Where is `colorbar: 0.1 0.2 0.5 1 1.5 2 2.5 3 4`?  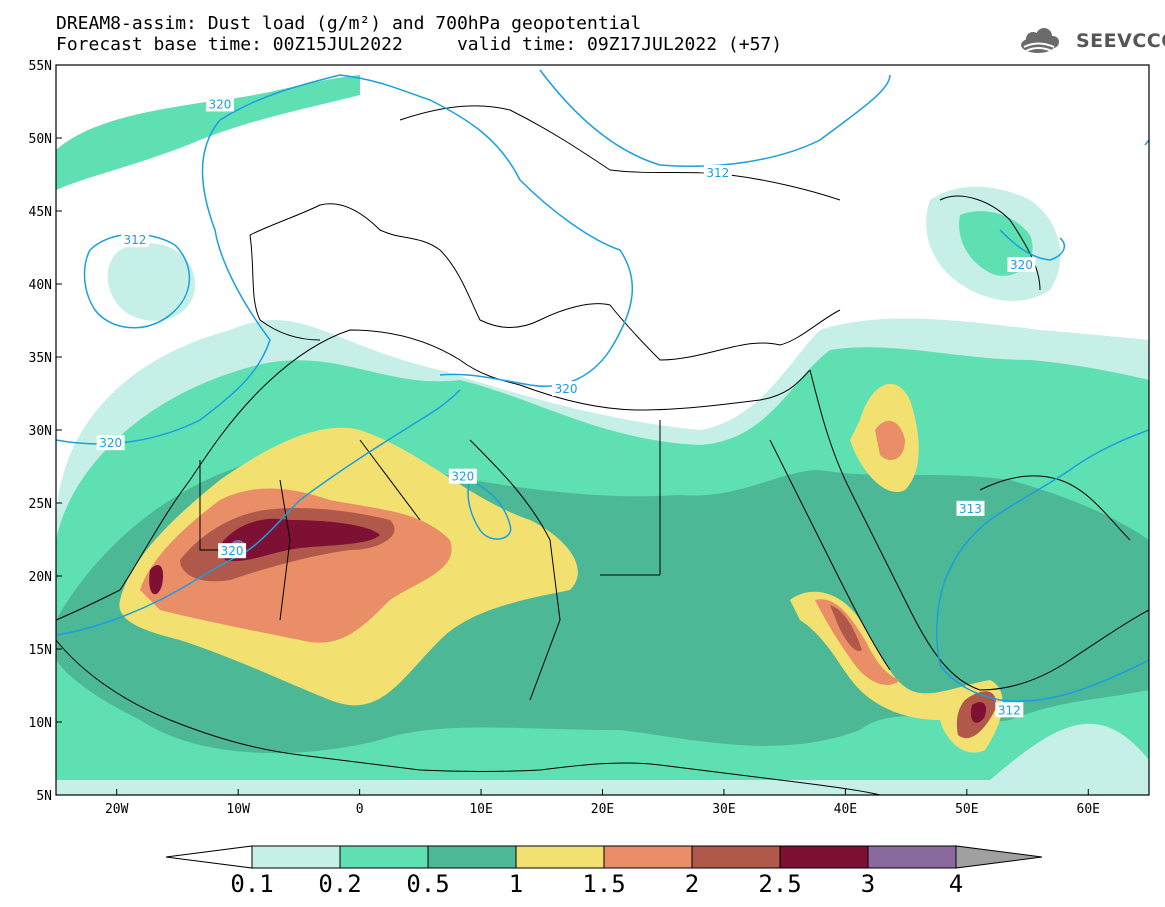 colorbar: 0.1 0.2 0.5 1 1.5 2 2.5 3 4 is located at coordinates (604, 871).